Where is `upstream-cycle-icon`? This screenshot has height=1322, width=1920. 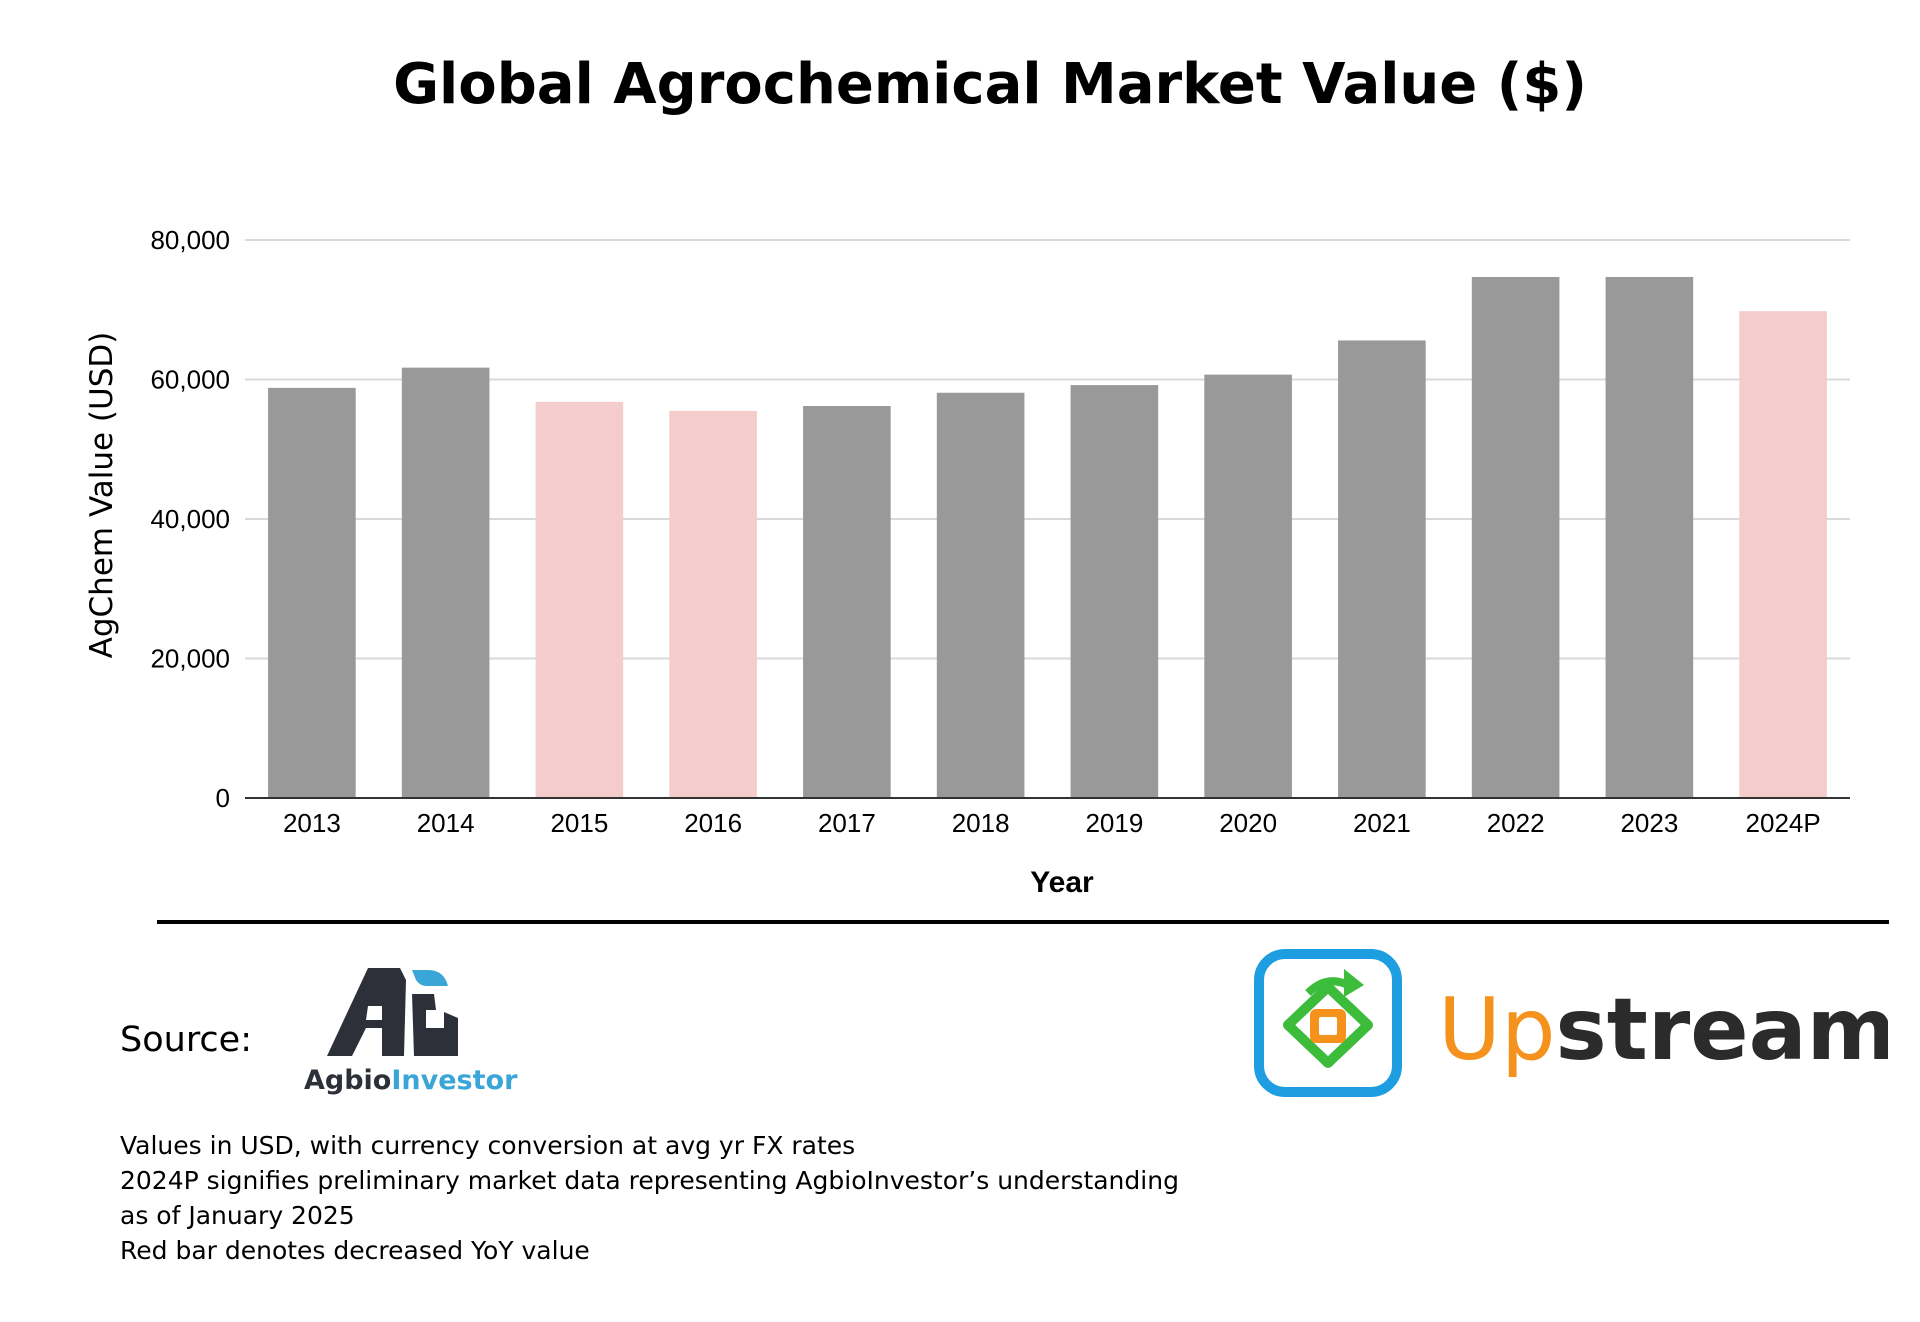
upstream-cycle-icon is located at coordinates (1328, 1023).